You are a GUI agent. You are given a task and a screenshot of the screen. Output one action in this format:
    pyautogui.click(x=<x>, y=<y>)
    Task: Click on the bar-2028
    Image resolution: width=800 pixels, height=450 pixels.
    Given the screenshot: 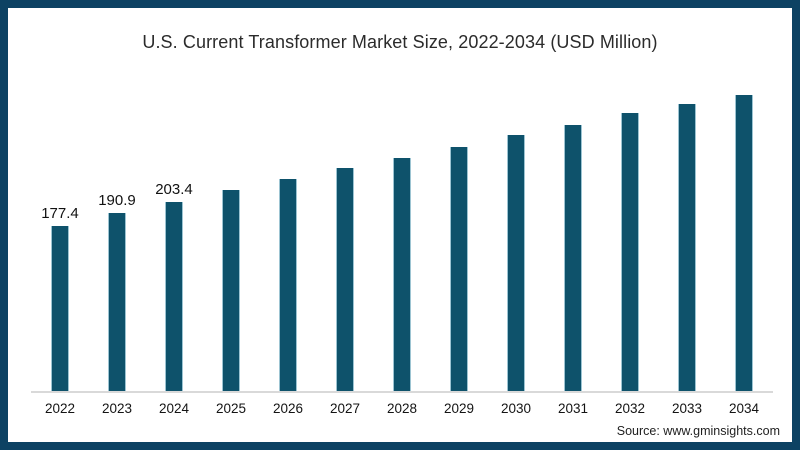 What is the action you would take?
    pyautogui.click(x=402, y=274)
    